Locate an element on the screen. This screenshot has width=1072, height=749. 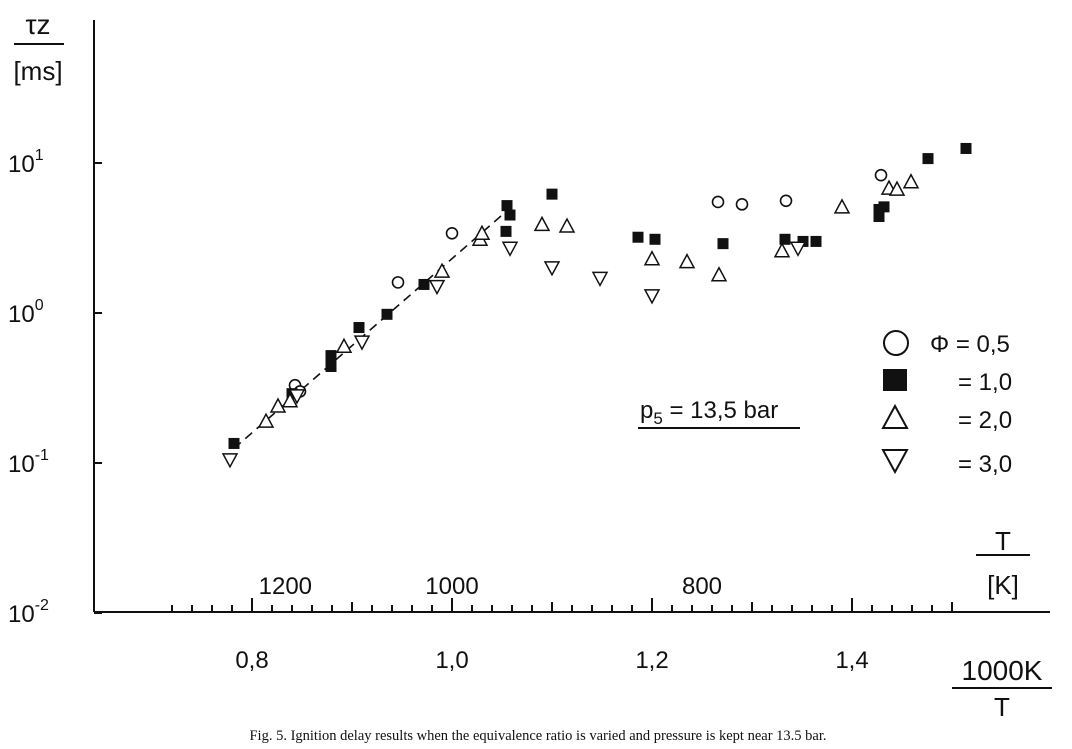
legend-label-3-0: = 3,0 is located at coordinates (985, 464).